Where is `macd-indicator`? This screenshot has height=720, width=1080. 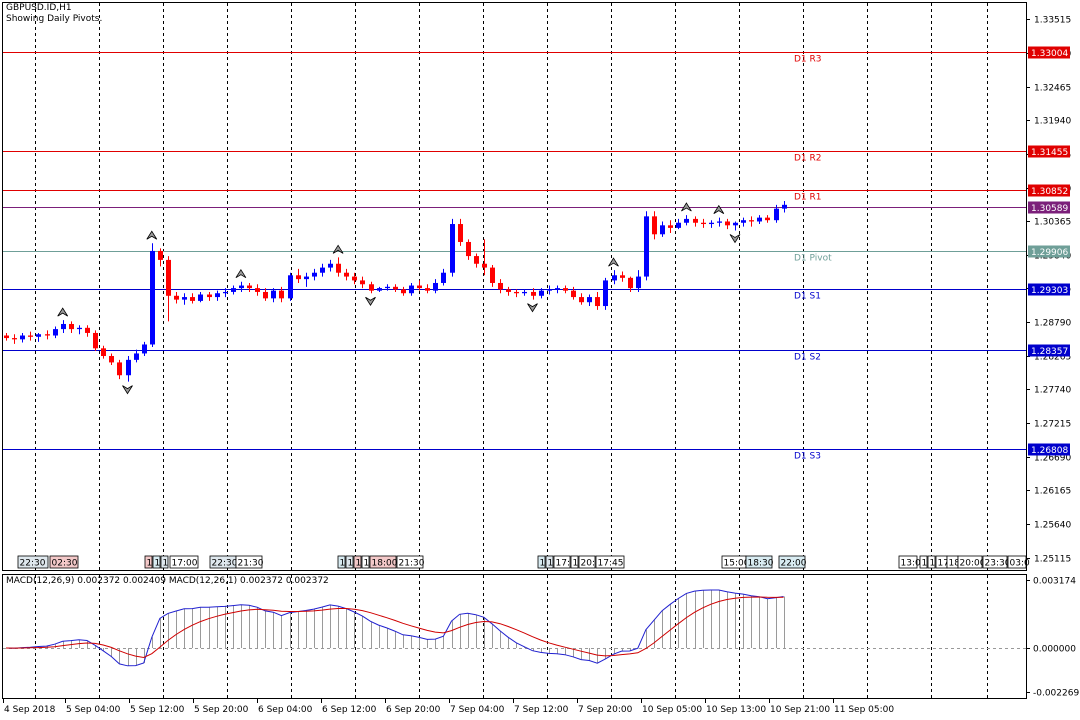
macd-indicator is located at coordinates (514, 628).